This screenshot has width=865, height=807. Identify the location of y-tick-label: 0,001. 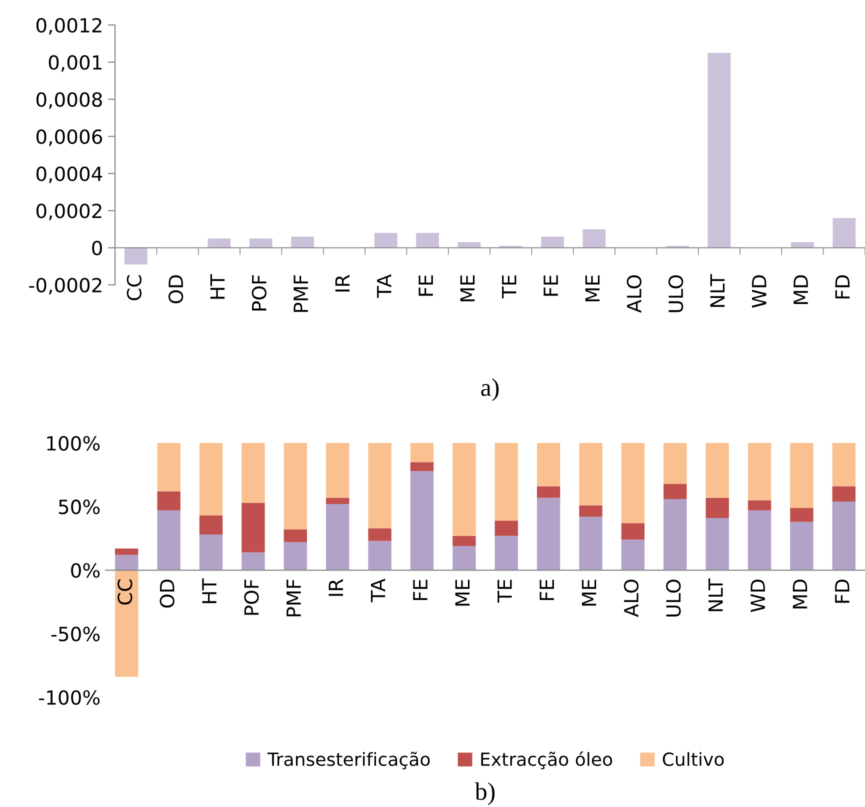
(75, 63).